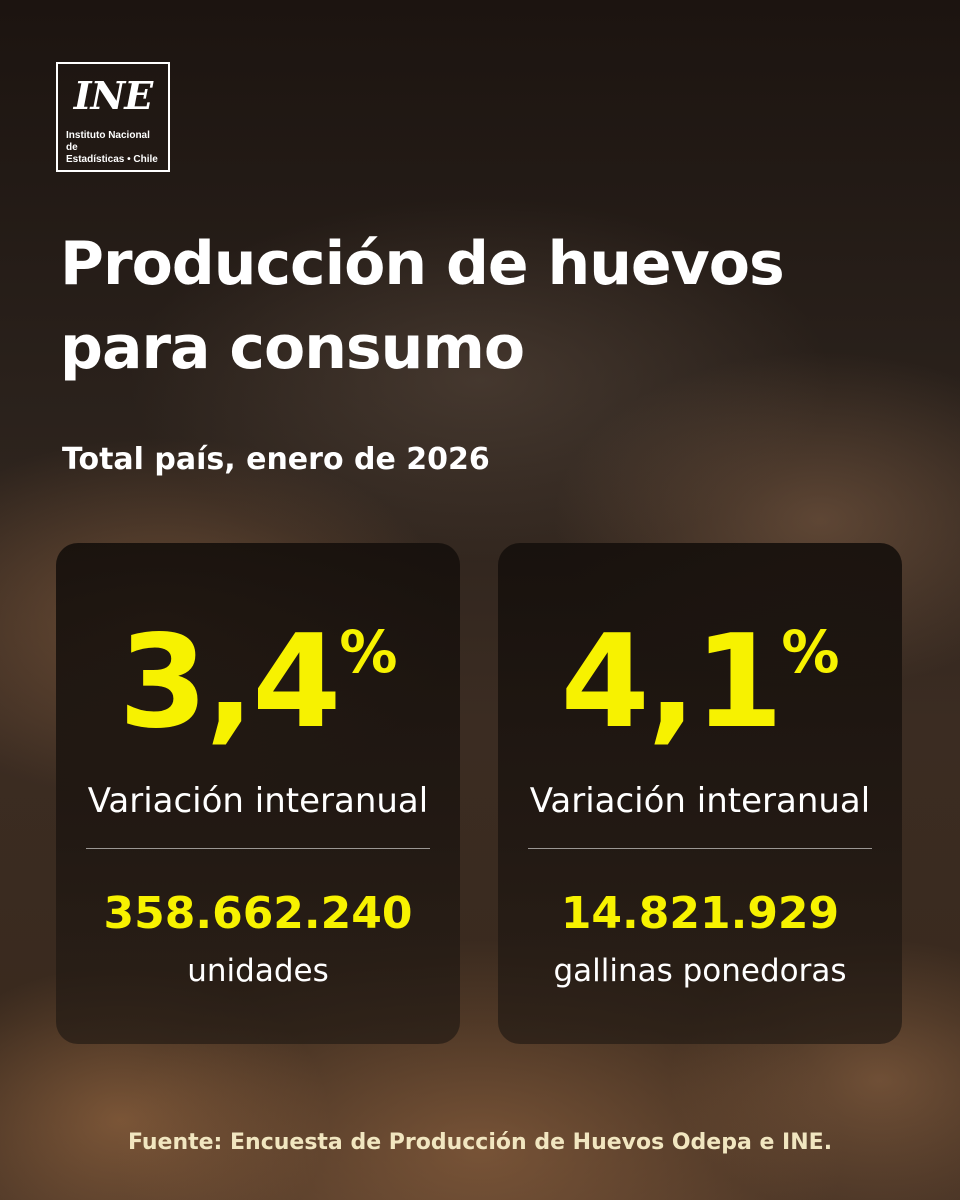  I want to click on logo-subtitle-line-1: Instituto Nacional de, so click(108, 141).